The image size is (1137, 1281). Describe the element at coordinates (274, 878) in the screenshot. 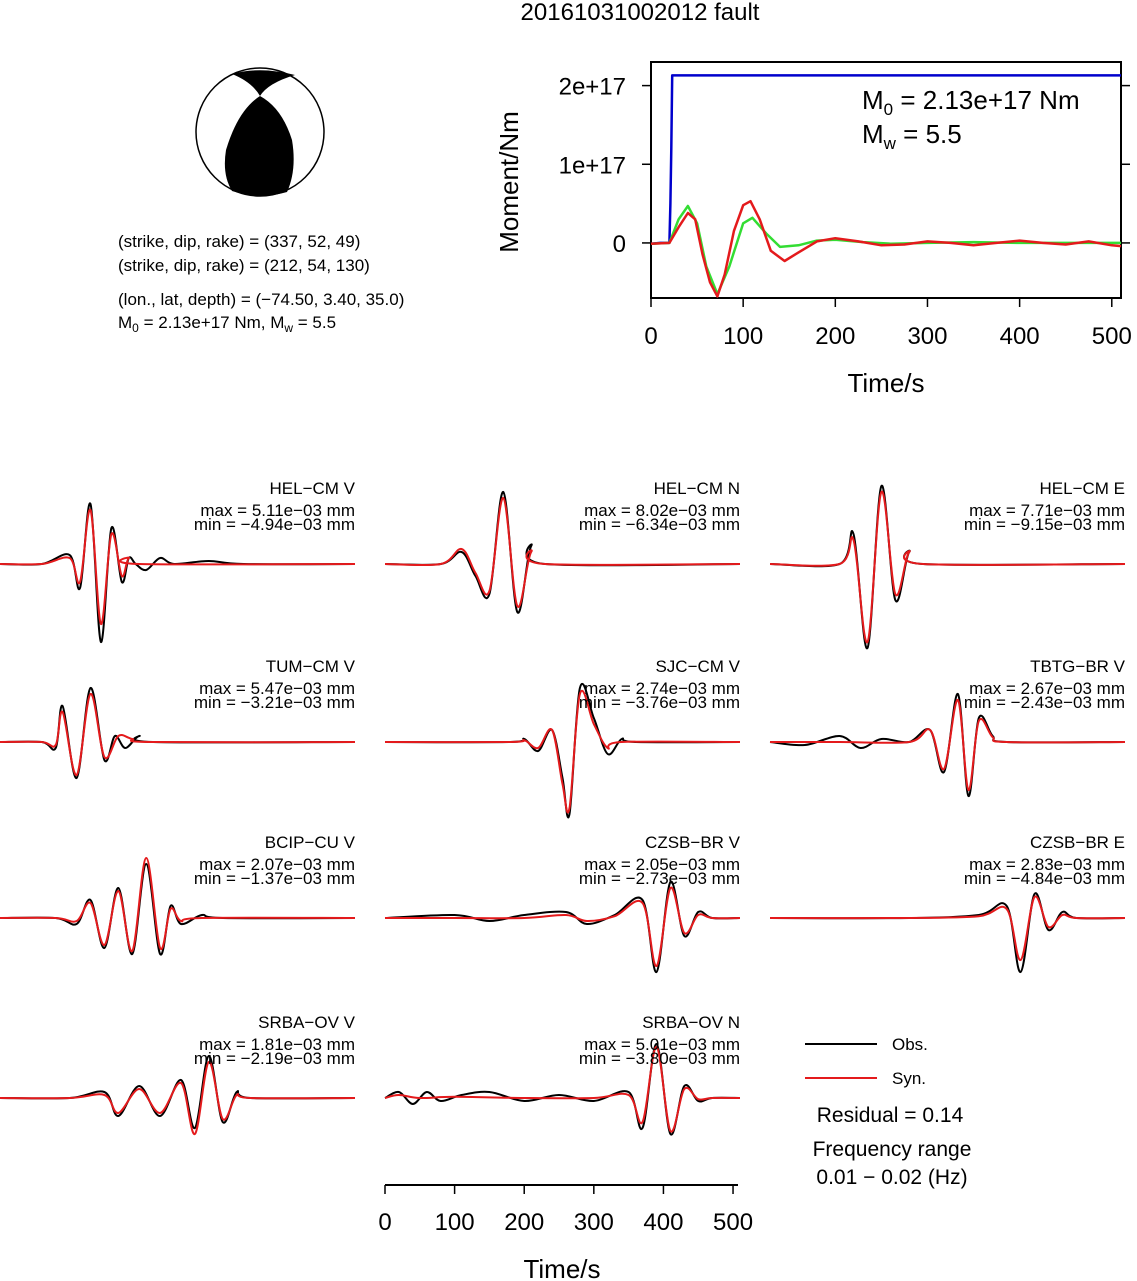

I see `station-min: min = −1.37e−03 mm` at that location.